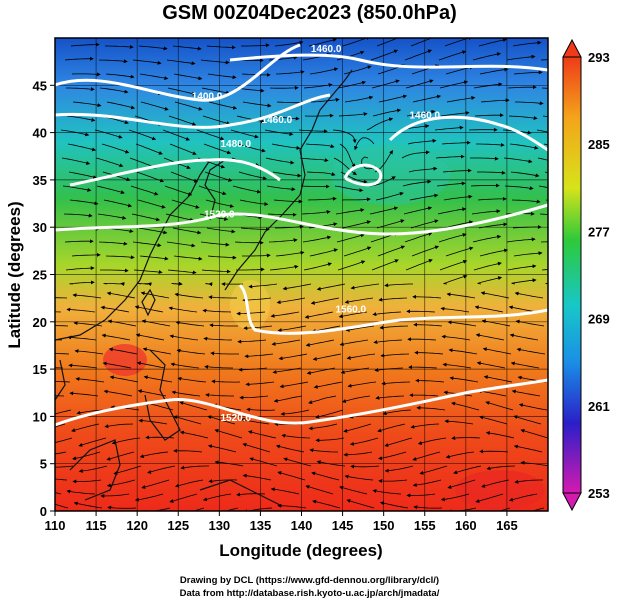 This screenshot has width=619, height=605. What do you see at coordinates (572, 502) in the screenshot?
I see `colorbar-bottom-cap` at bounding box center [572, 502].